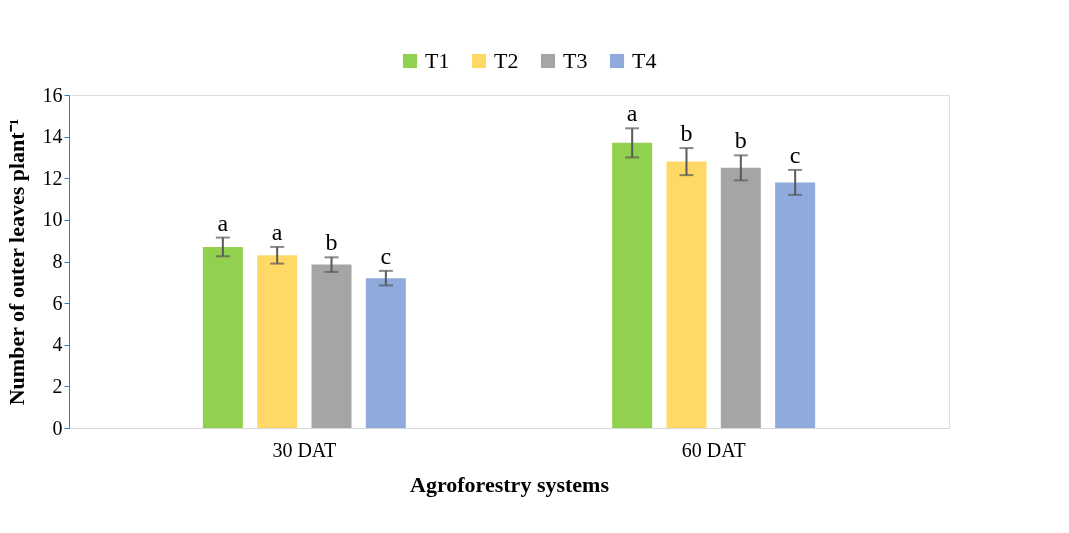 The image size is (1069, 533). I want to click on y-tick-label: 0, so click(57, 427).